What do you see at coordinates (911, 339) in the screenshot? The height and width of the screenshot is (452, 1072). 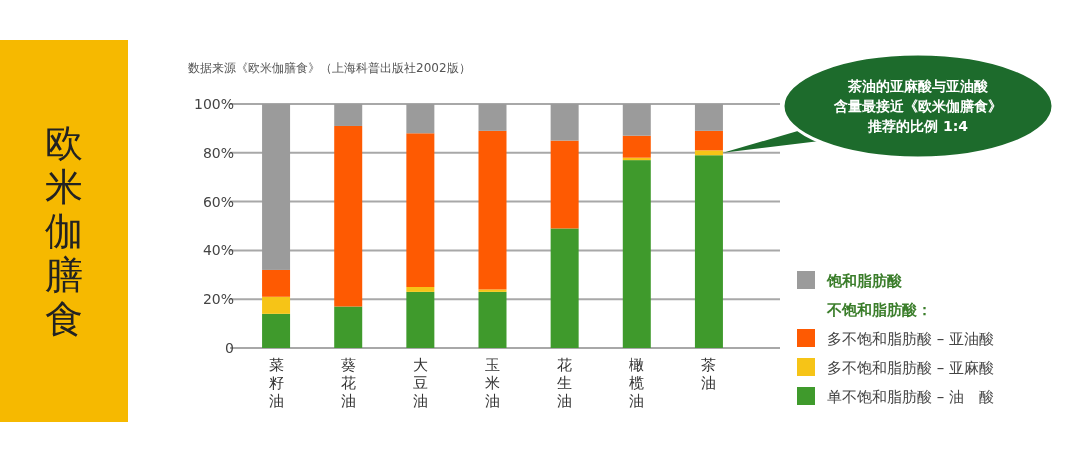 I see `legend-label: 多不饱和脂肪酸 – 亚油酸` at bounding box center [911, 339].